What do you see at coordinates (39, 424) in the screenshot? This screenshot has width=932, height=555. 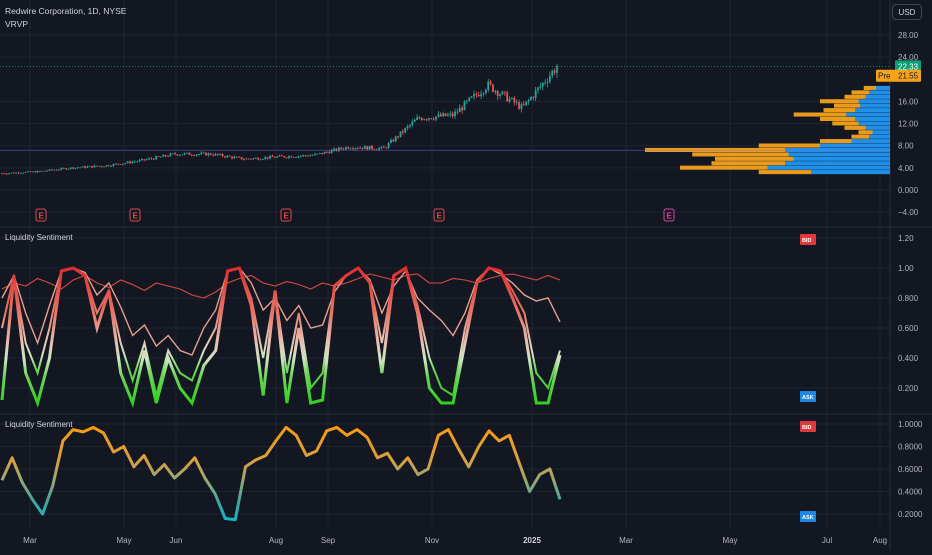 I see `pane-title-liquidity-2: Liquidity Sentiment` at bounding box center [39, 424].